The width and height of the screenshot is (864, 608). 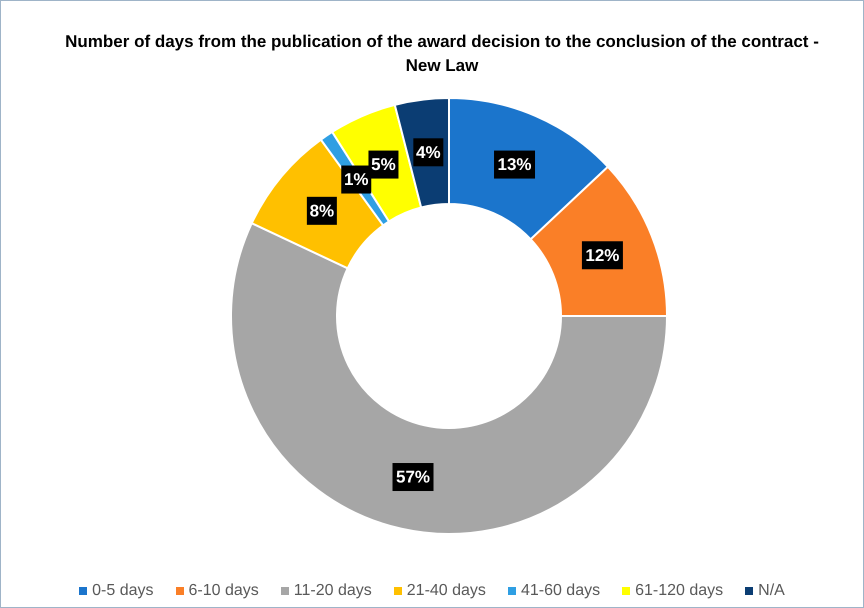 What do you see at coordinates (122, 591) in the screenshot?
I see `legend-label: 0-5 days` at bounding box center [122, 591].